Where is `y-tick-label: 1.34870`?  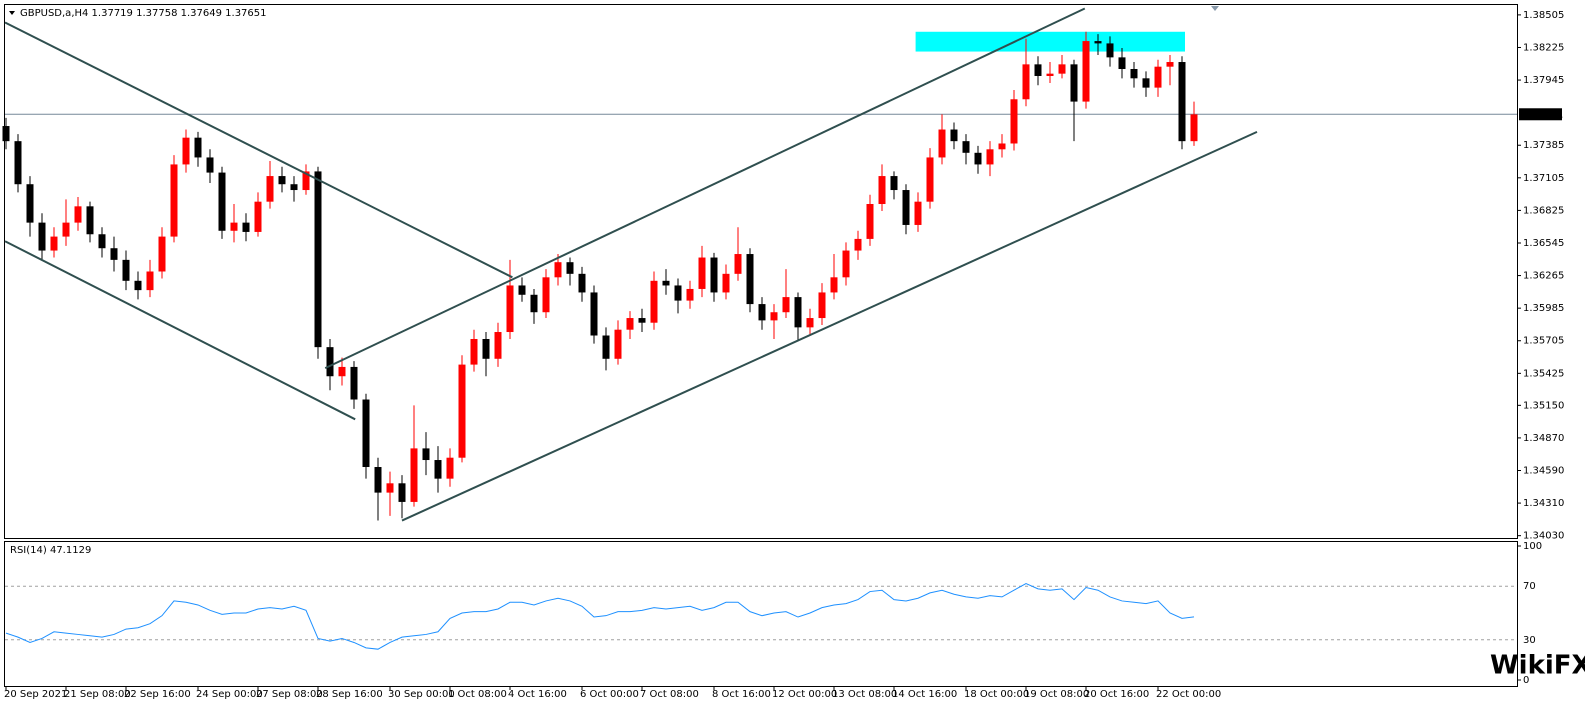
y-tick-label: 1.34870 is located at coordinates (1543, 438).